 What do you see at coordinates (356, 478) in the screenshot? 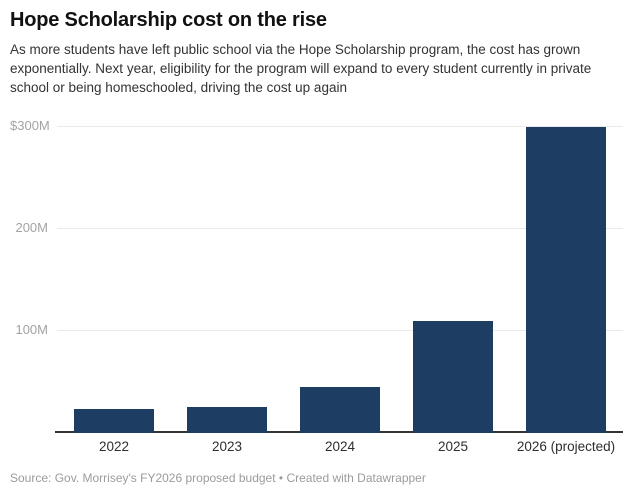
I see `datawrapper-credit: Created with Datawrapper` at bounding box center [356, 478].